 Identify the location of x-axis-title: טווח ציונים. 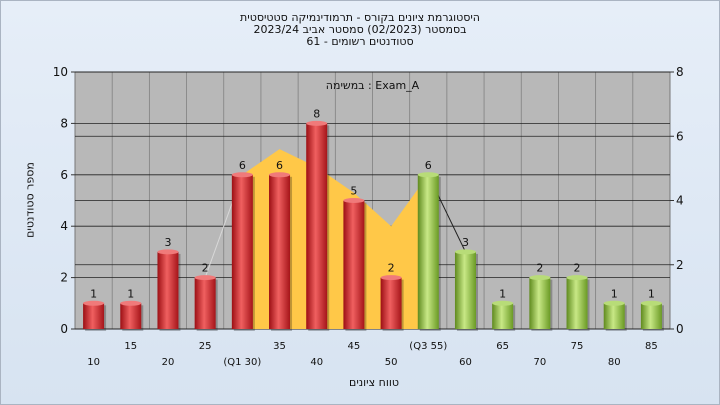
(374, 382).